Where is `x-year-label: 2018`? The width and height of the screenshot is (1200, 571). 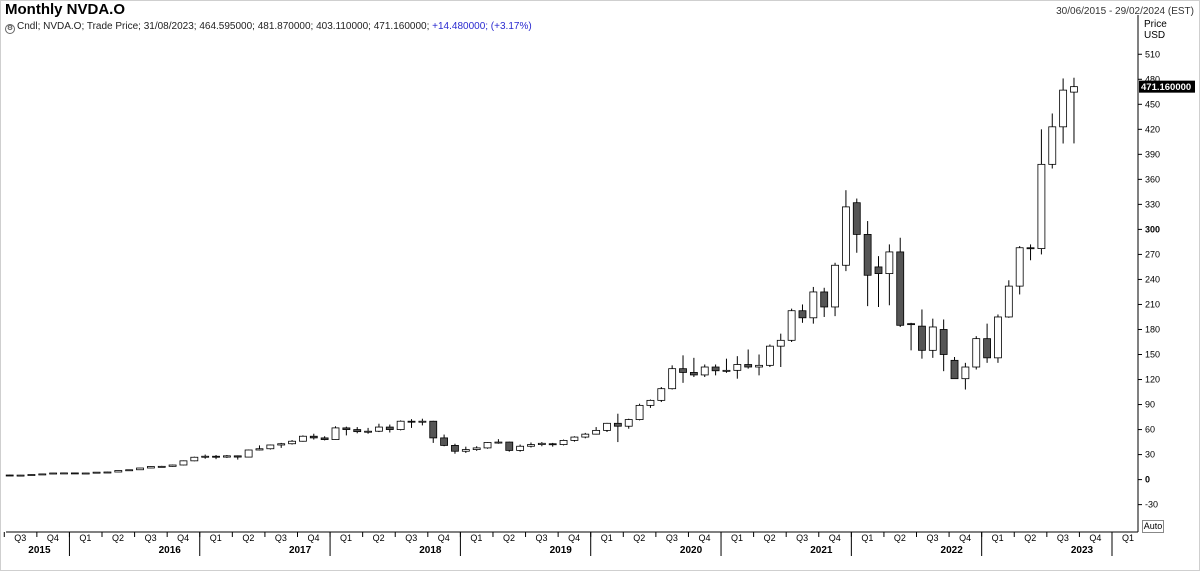 x-year-label: 2018 is located at coordinates (430, 550).